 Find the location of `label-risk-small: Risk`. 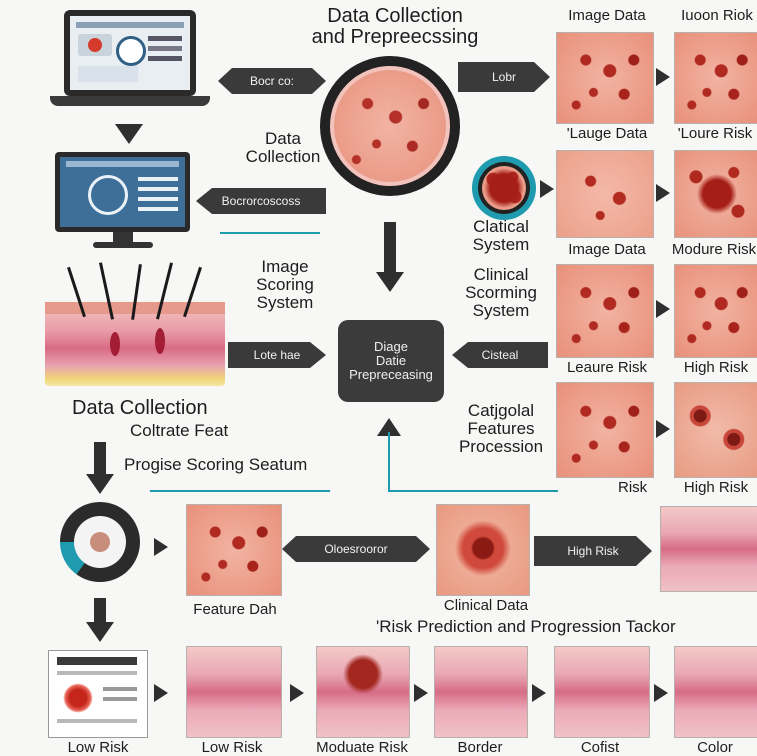

label-risk-small: Risk is located at coordinates (633, 487).